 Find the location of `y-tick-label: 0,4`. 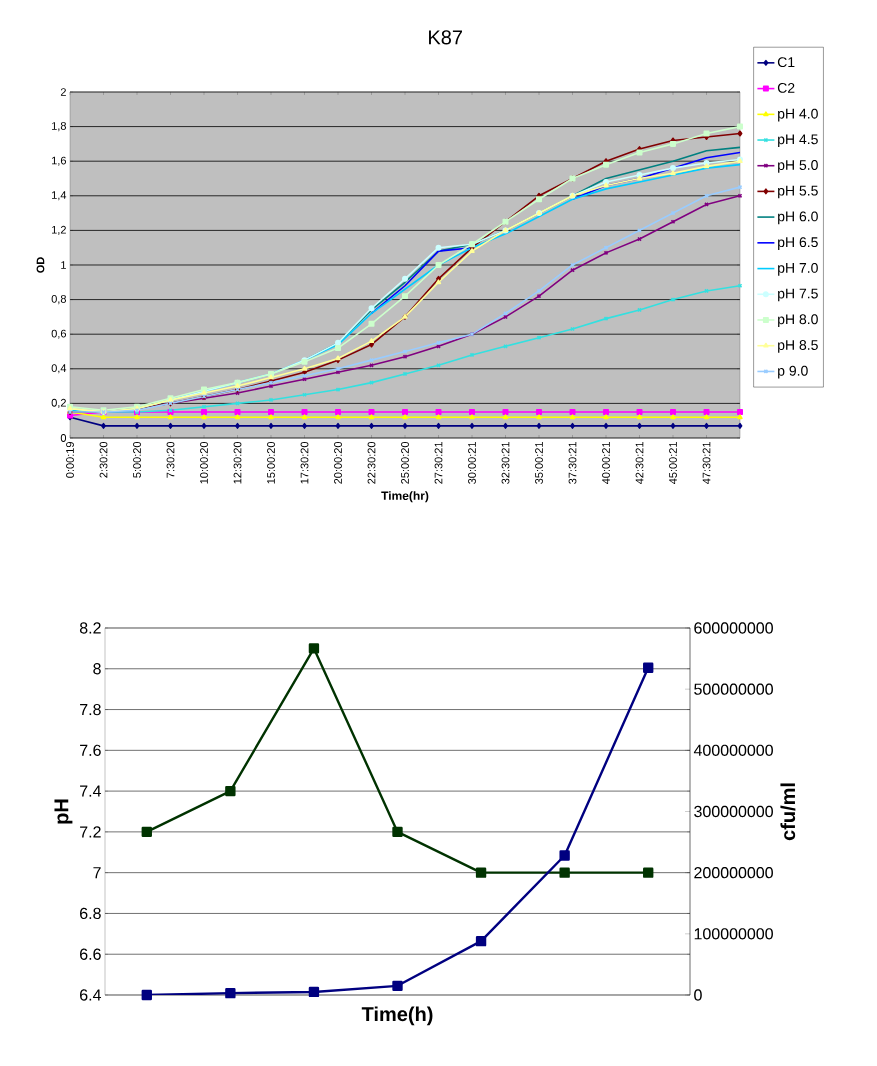

y-tick-label: 0,4 is located at coordinates (59, 369).